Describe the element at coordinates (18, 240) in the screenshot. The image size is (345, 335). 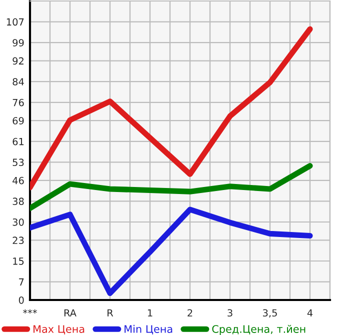
I see `y-tick-label: 23` at that location.